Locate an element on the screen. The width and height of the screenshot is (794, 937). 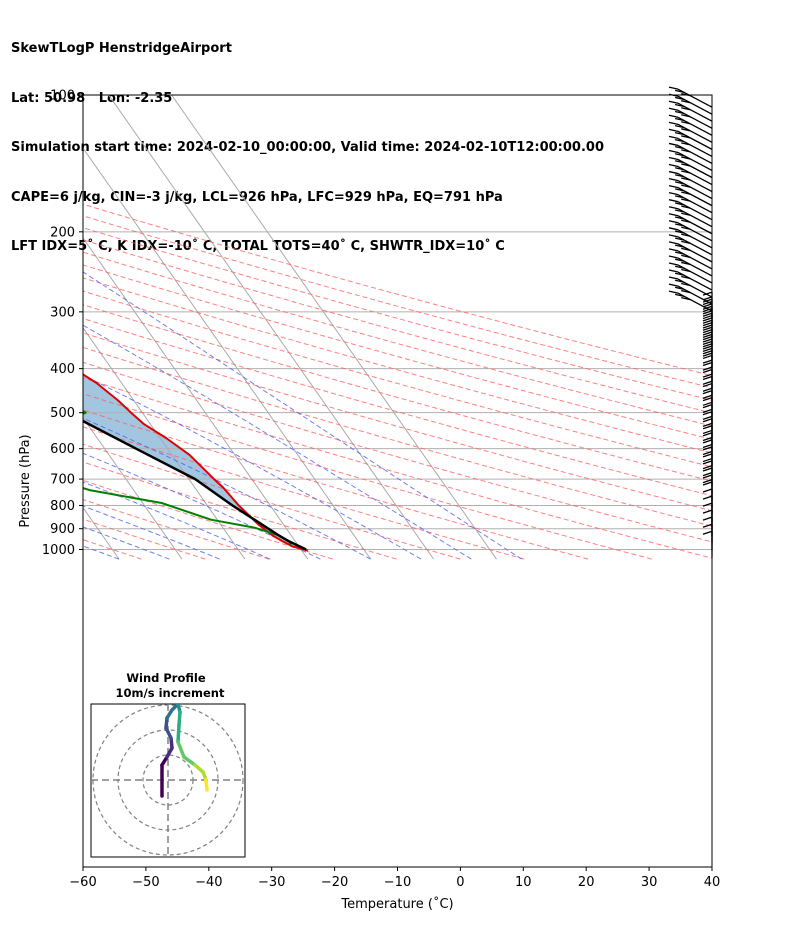
x-tick-label: 10 is located at coordinates (523, 882).